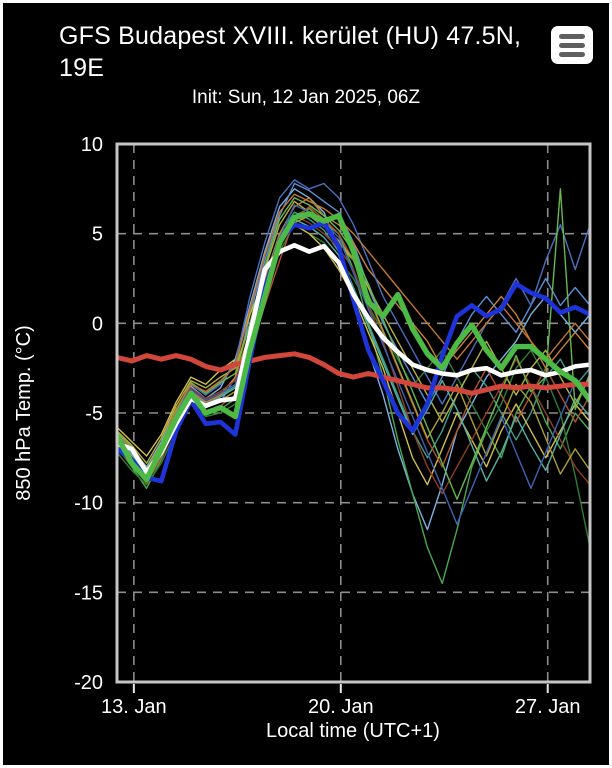 The image size is (612, 768). I want to click on y-tick-label: -10, so click(88, 504).